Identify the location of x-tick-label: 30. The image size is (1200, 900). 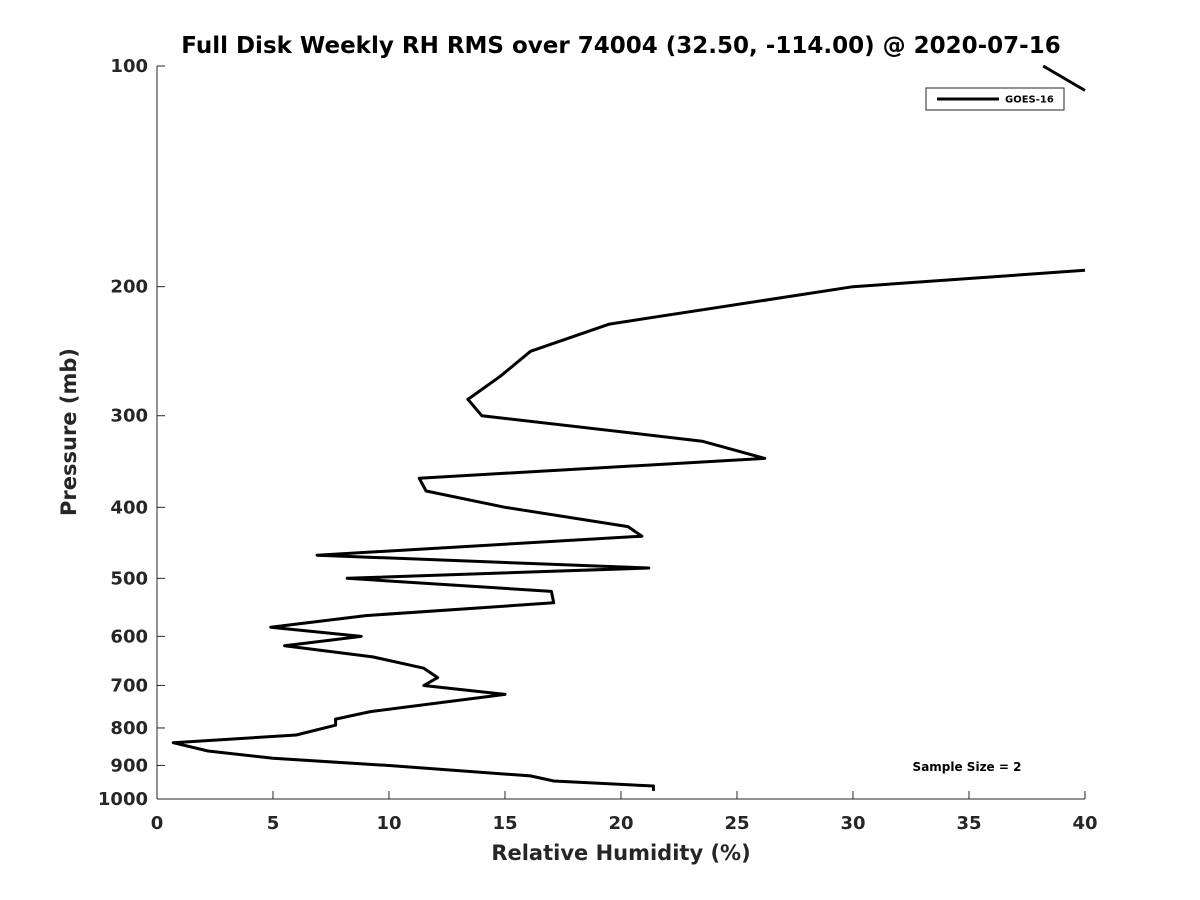
(852, 823).